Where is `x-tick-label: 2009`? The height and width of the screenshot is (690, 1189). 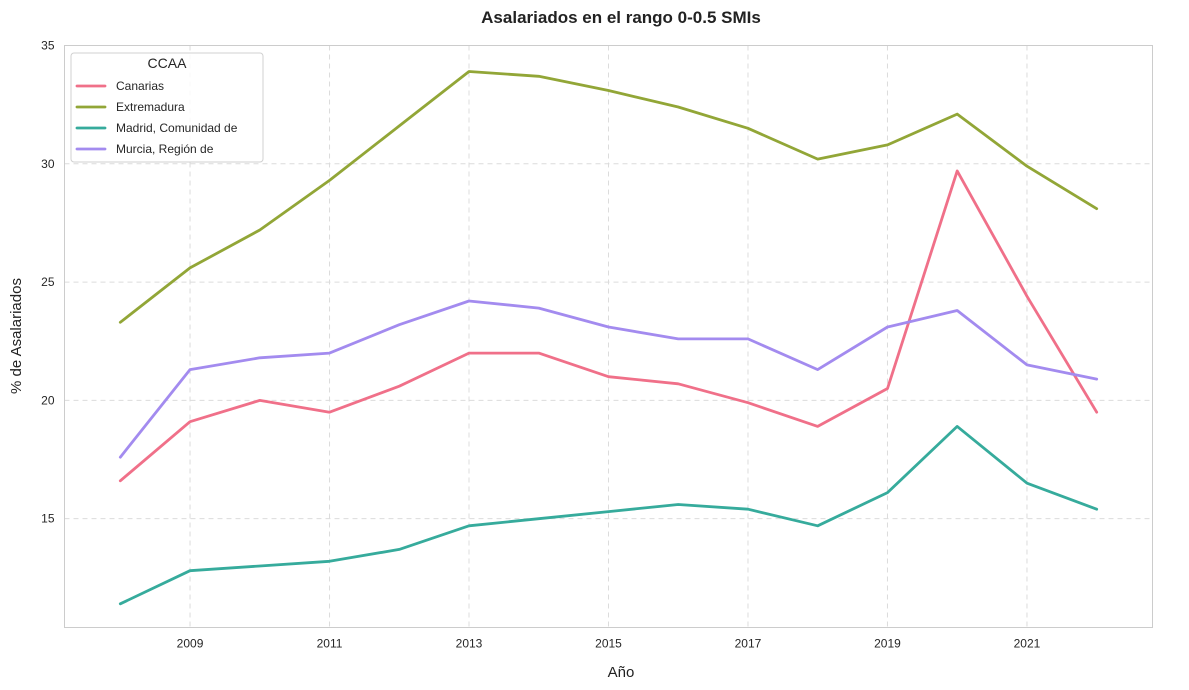 x-tick-label: 2009 is located at coordinates (190, 644).